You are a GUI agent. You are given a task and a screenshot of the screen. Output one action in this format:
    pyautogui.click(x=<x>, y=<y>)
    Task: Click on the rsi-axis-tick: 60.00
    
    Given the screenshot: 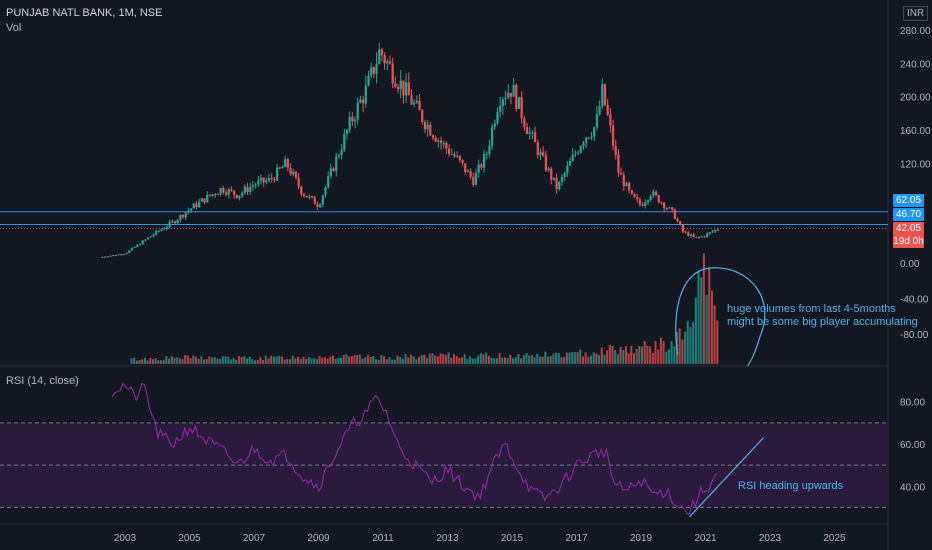 What is the action you would take?
    pyautogui.click(x=912, y=445)
    